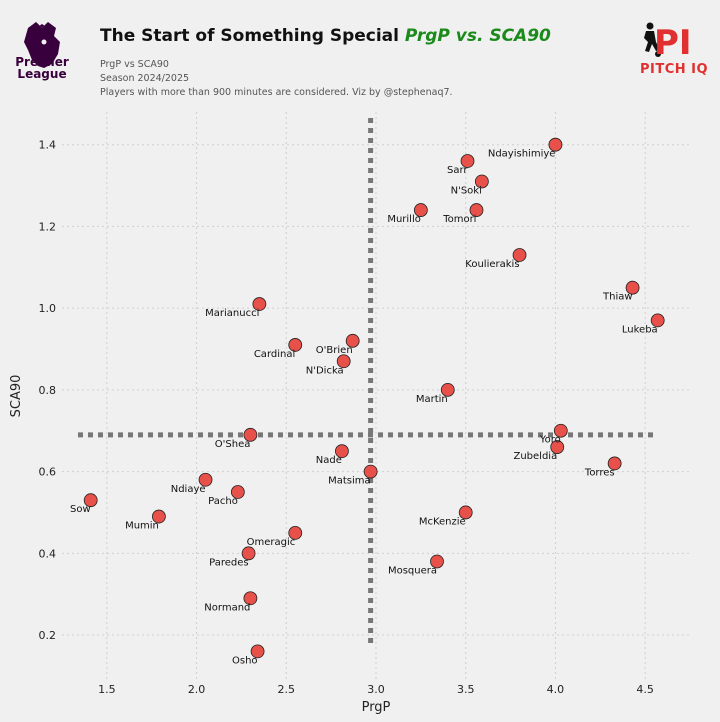 The height and width of the screenshot is (722, 720). I want to click on point-label: McKenzie, so click(442, 521).